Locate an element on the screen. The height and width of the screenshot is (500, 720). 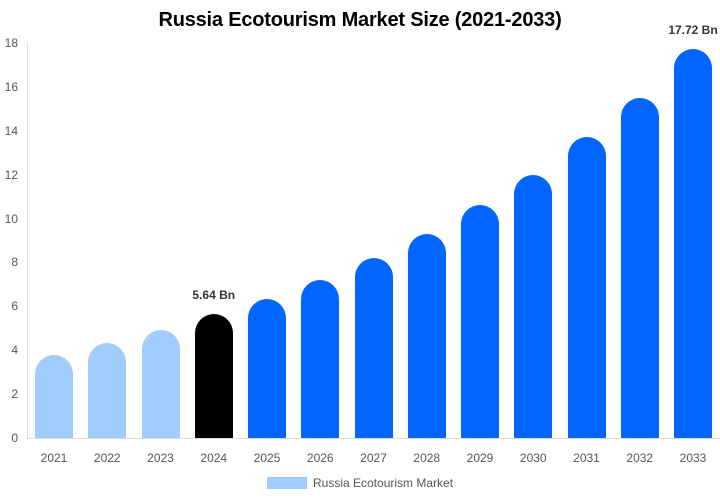
bar-2023 is located at coordinates (160, 384).